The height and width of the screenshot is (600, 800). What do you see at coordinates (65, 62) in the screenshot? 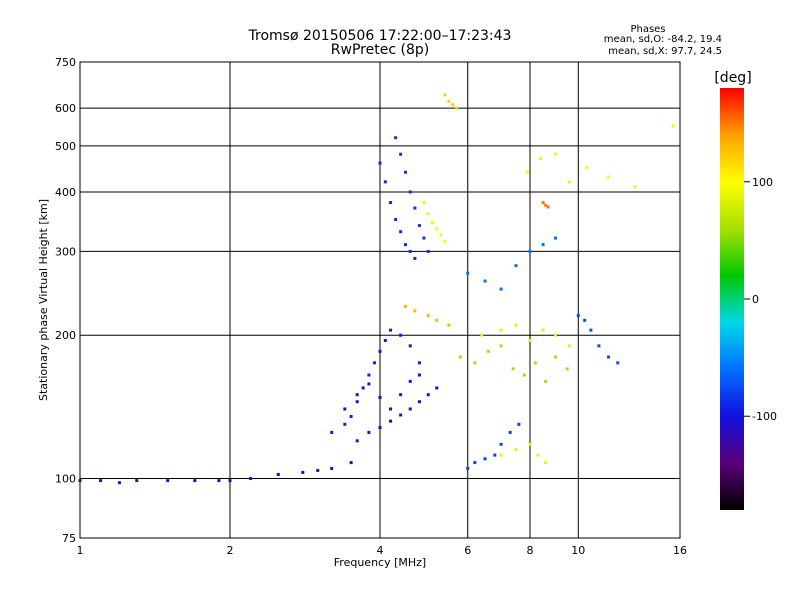
I see `y-tick-label: 750` at bounding box center [65, 62].